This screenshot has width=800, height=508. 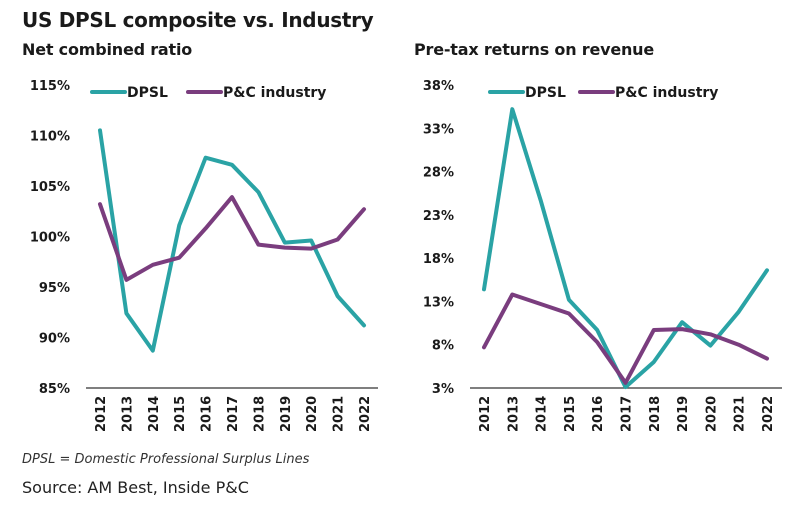 What do you see at coordinates (438, 302) in the screenshot?
I see `y-tick-label: 13%` at bounding box center [438, 302].